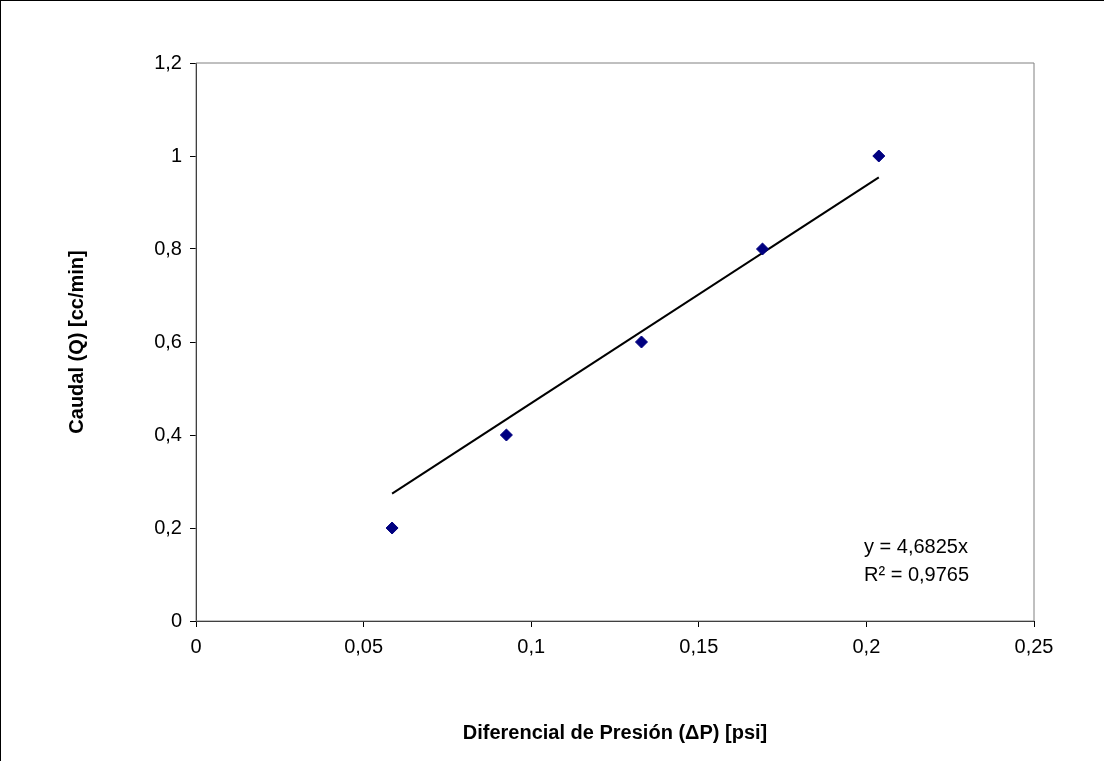  What do you see at coordinates (615, 731) in the screenshot?
I see `x-axis-title: Diferencial de Presión (ΔP) [psi]` at bounding box center [615, 731].